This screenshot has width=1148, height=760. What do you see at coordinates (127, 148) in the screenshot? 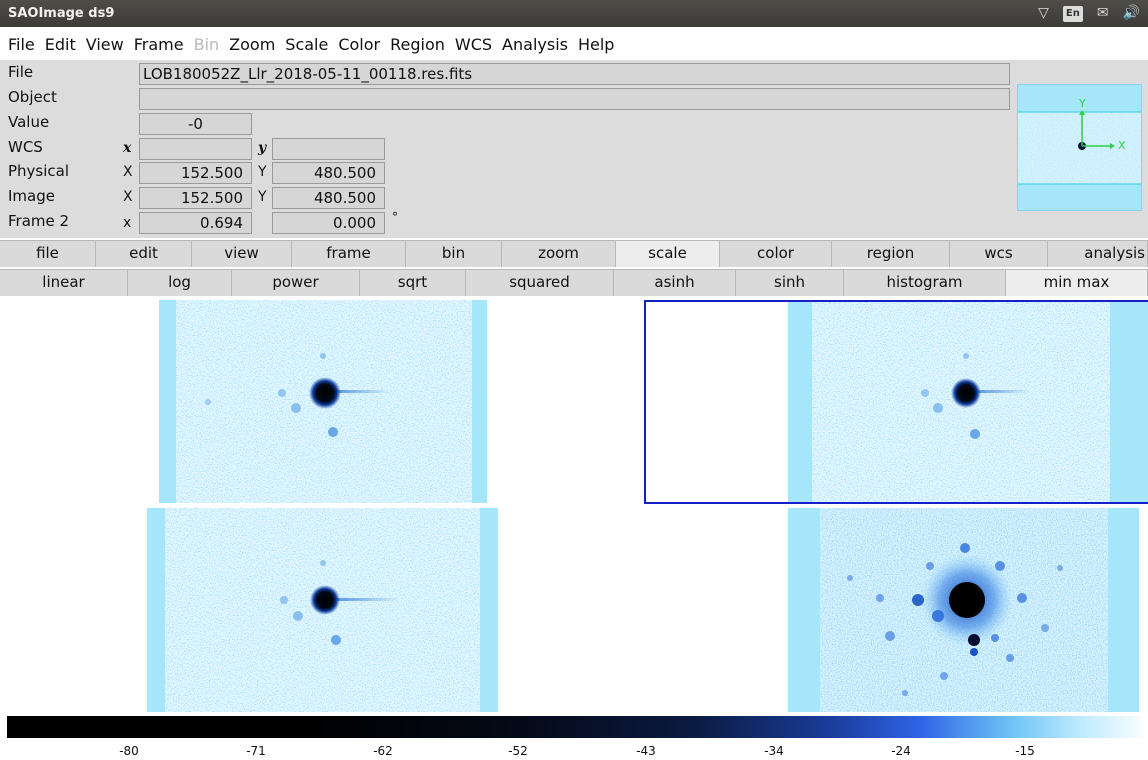
I see `wcs-x-axis-label: x` at bounding box center [127, 148].